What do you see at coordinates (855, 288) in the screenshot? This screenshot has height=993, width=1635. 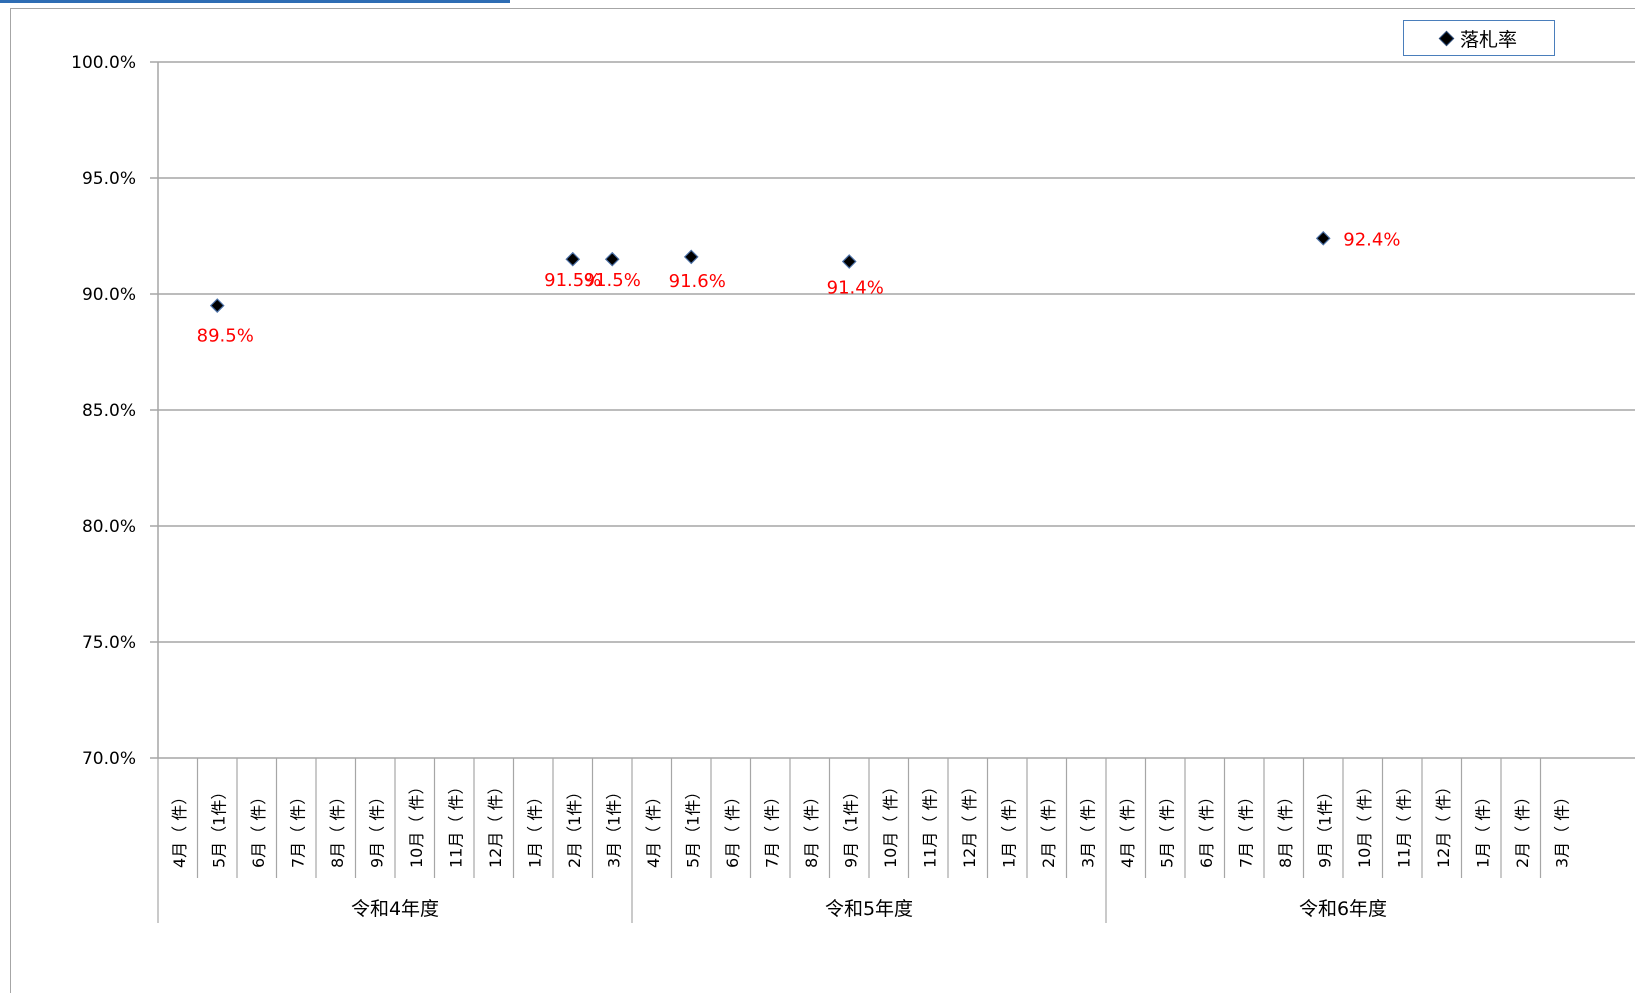 I see `data-label: 91.4%` at bounding box center [855, 288].